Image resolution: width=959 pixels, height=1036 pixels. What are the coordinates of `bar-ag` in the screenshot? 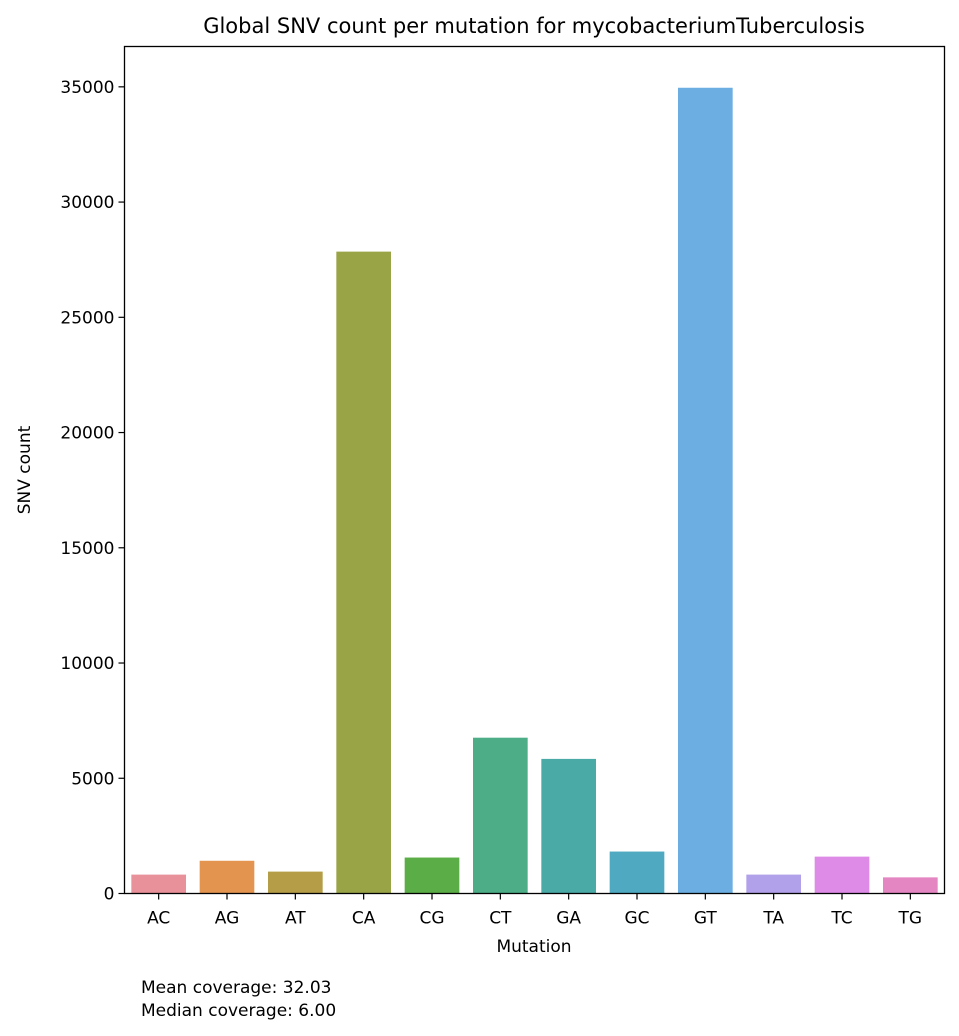 It's located at (227, 877).